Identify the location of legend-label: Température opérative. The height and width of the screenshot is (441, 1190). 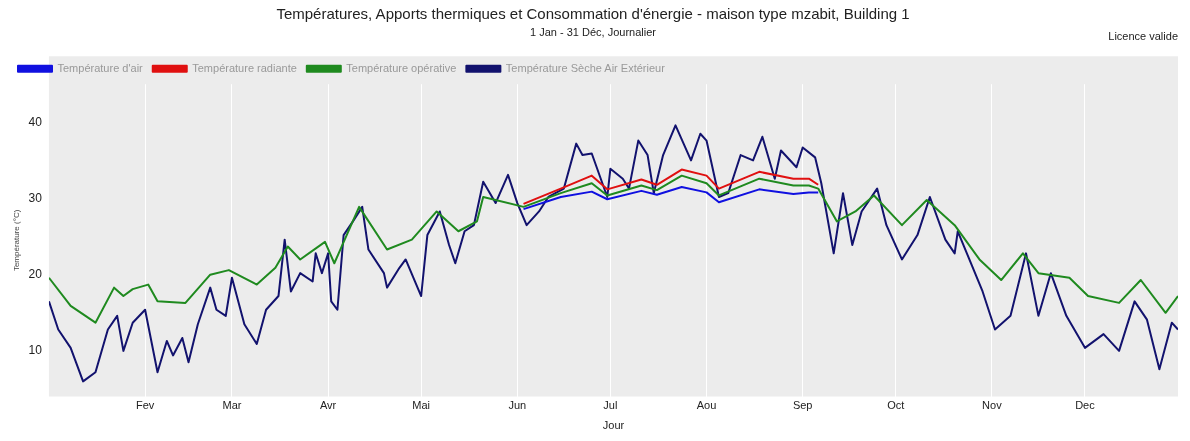
(401, 67).